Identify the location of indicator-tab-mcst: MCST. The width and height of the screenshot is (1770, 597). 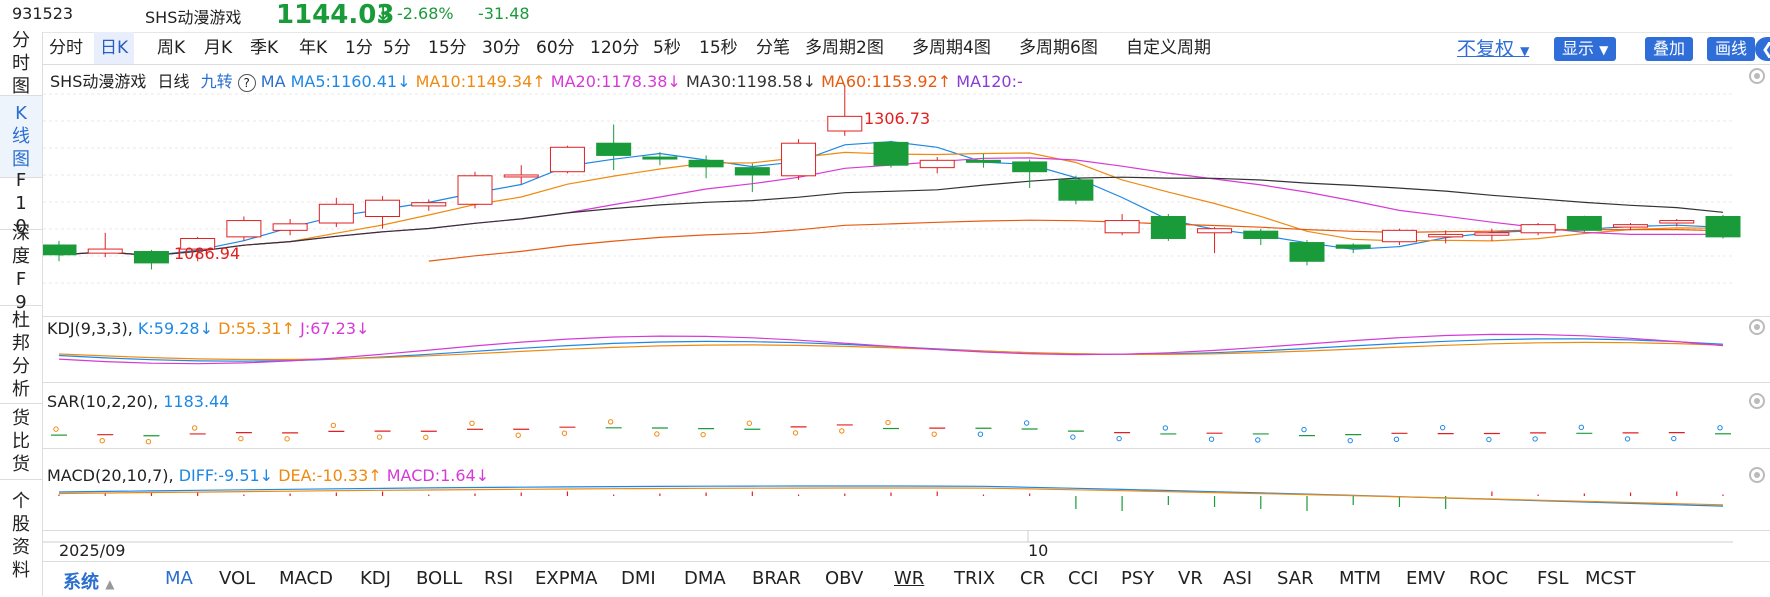
(1610, 578).